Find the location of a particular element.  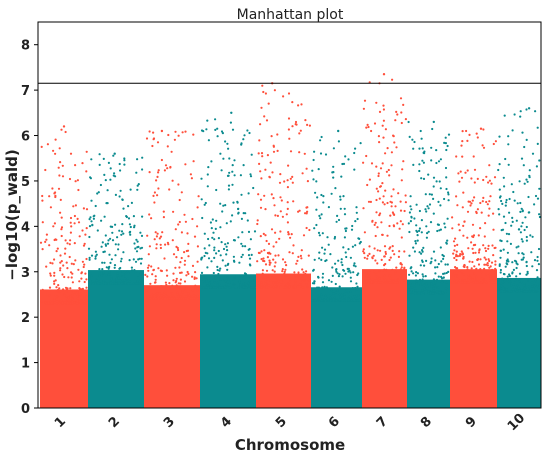

chromosome-3-dense-band is located at coordinates (172, 346).